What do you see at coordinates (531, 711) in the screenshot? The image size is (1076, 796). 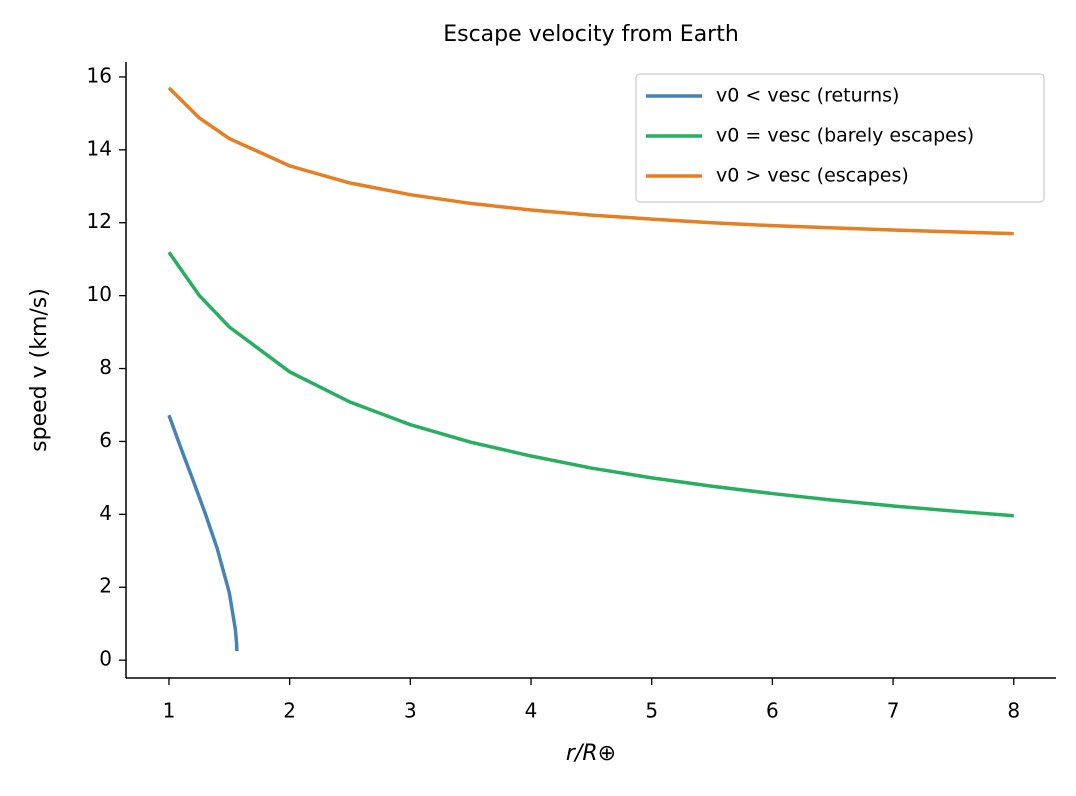 I see `x-tick-label: 4` at bounding box center [531, 711].